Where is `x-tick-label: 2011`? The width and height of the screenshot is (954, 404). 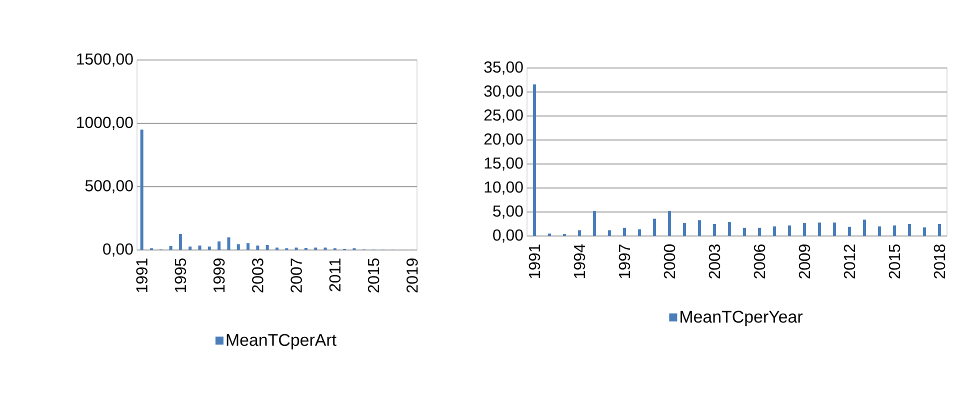 x-tick-label: 2011 is located at coordinates (335, 275).